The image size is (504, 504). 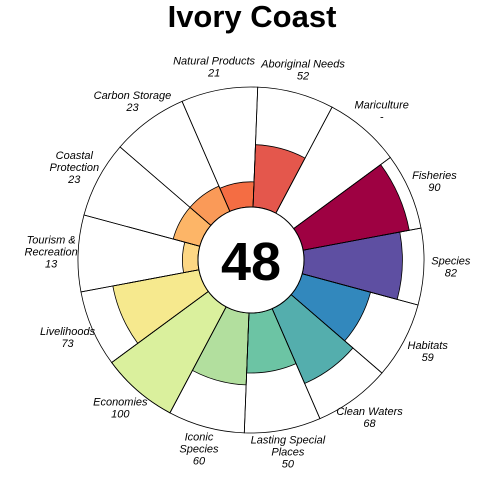 What do you see at coordinates (451, 268) in the screenshot?
I see `petal-label: Species 82` at bounding box center [451, 268].